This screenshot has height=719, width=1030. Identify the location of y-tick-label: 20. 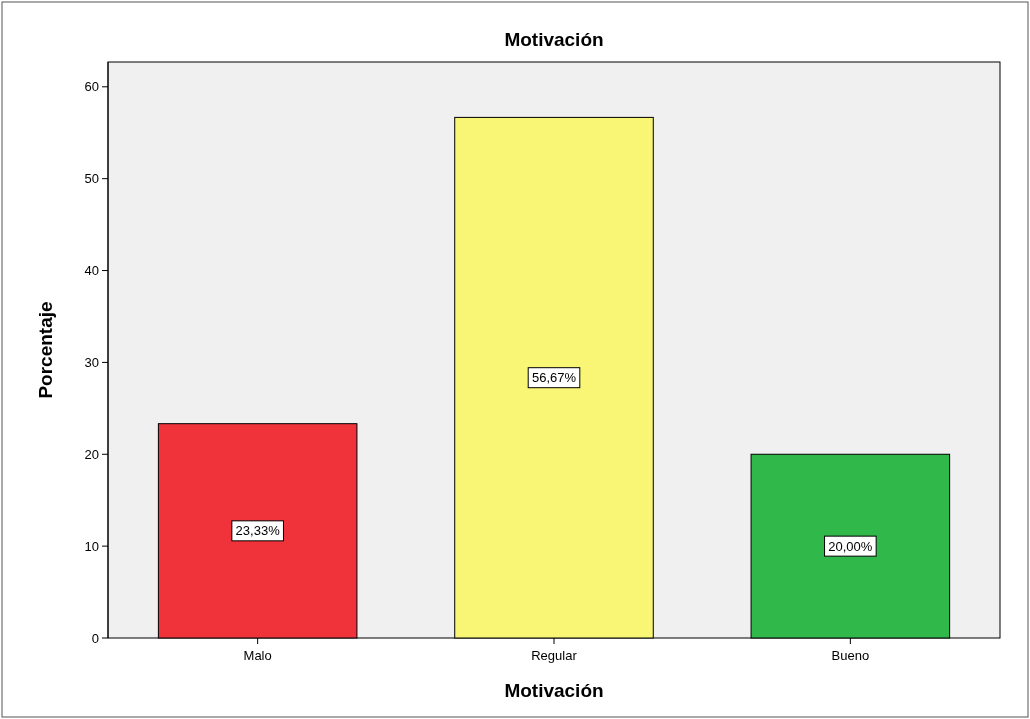
(91, 454).